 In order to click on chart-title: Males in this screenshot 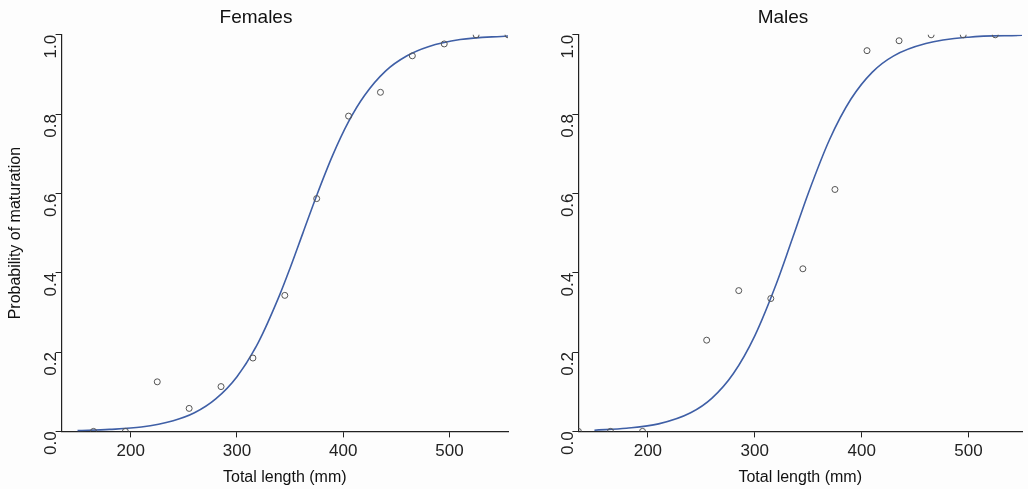, I will do `click(783, 16)`.